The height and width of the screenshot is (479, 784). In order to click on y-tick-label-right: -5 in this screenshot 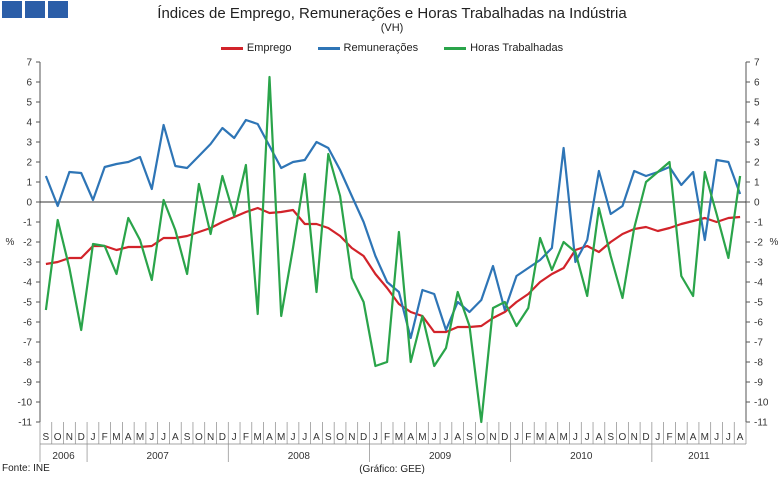, I will do `click(758, 303)`.